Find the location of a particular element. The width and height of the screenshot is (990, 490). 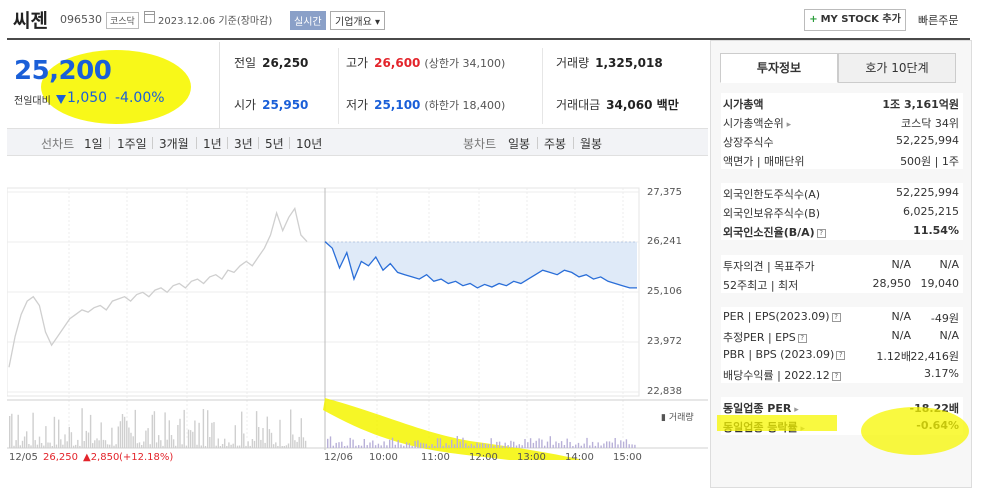

stock-code: 096530 is located at coordinates (81, 19).